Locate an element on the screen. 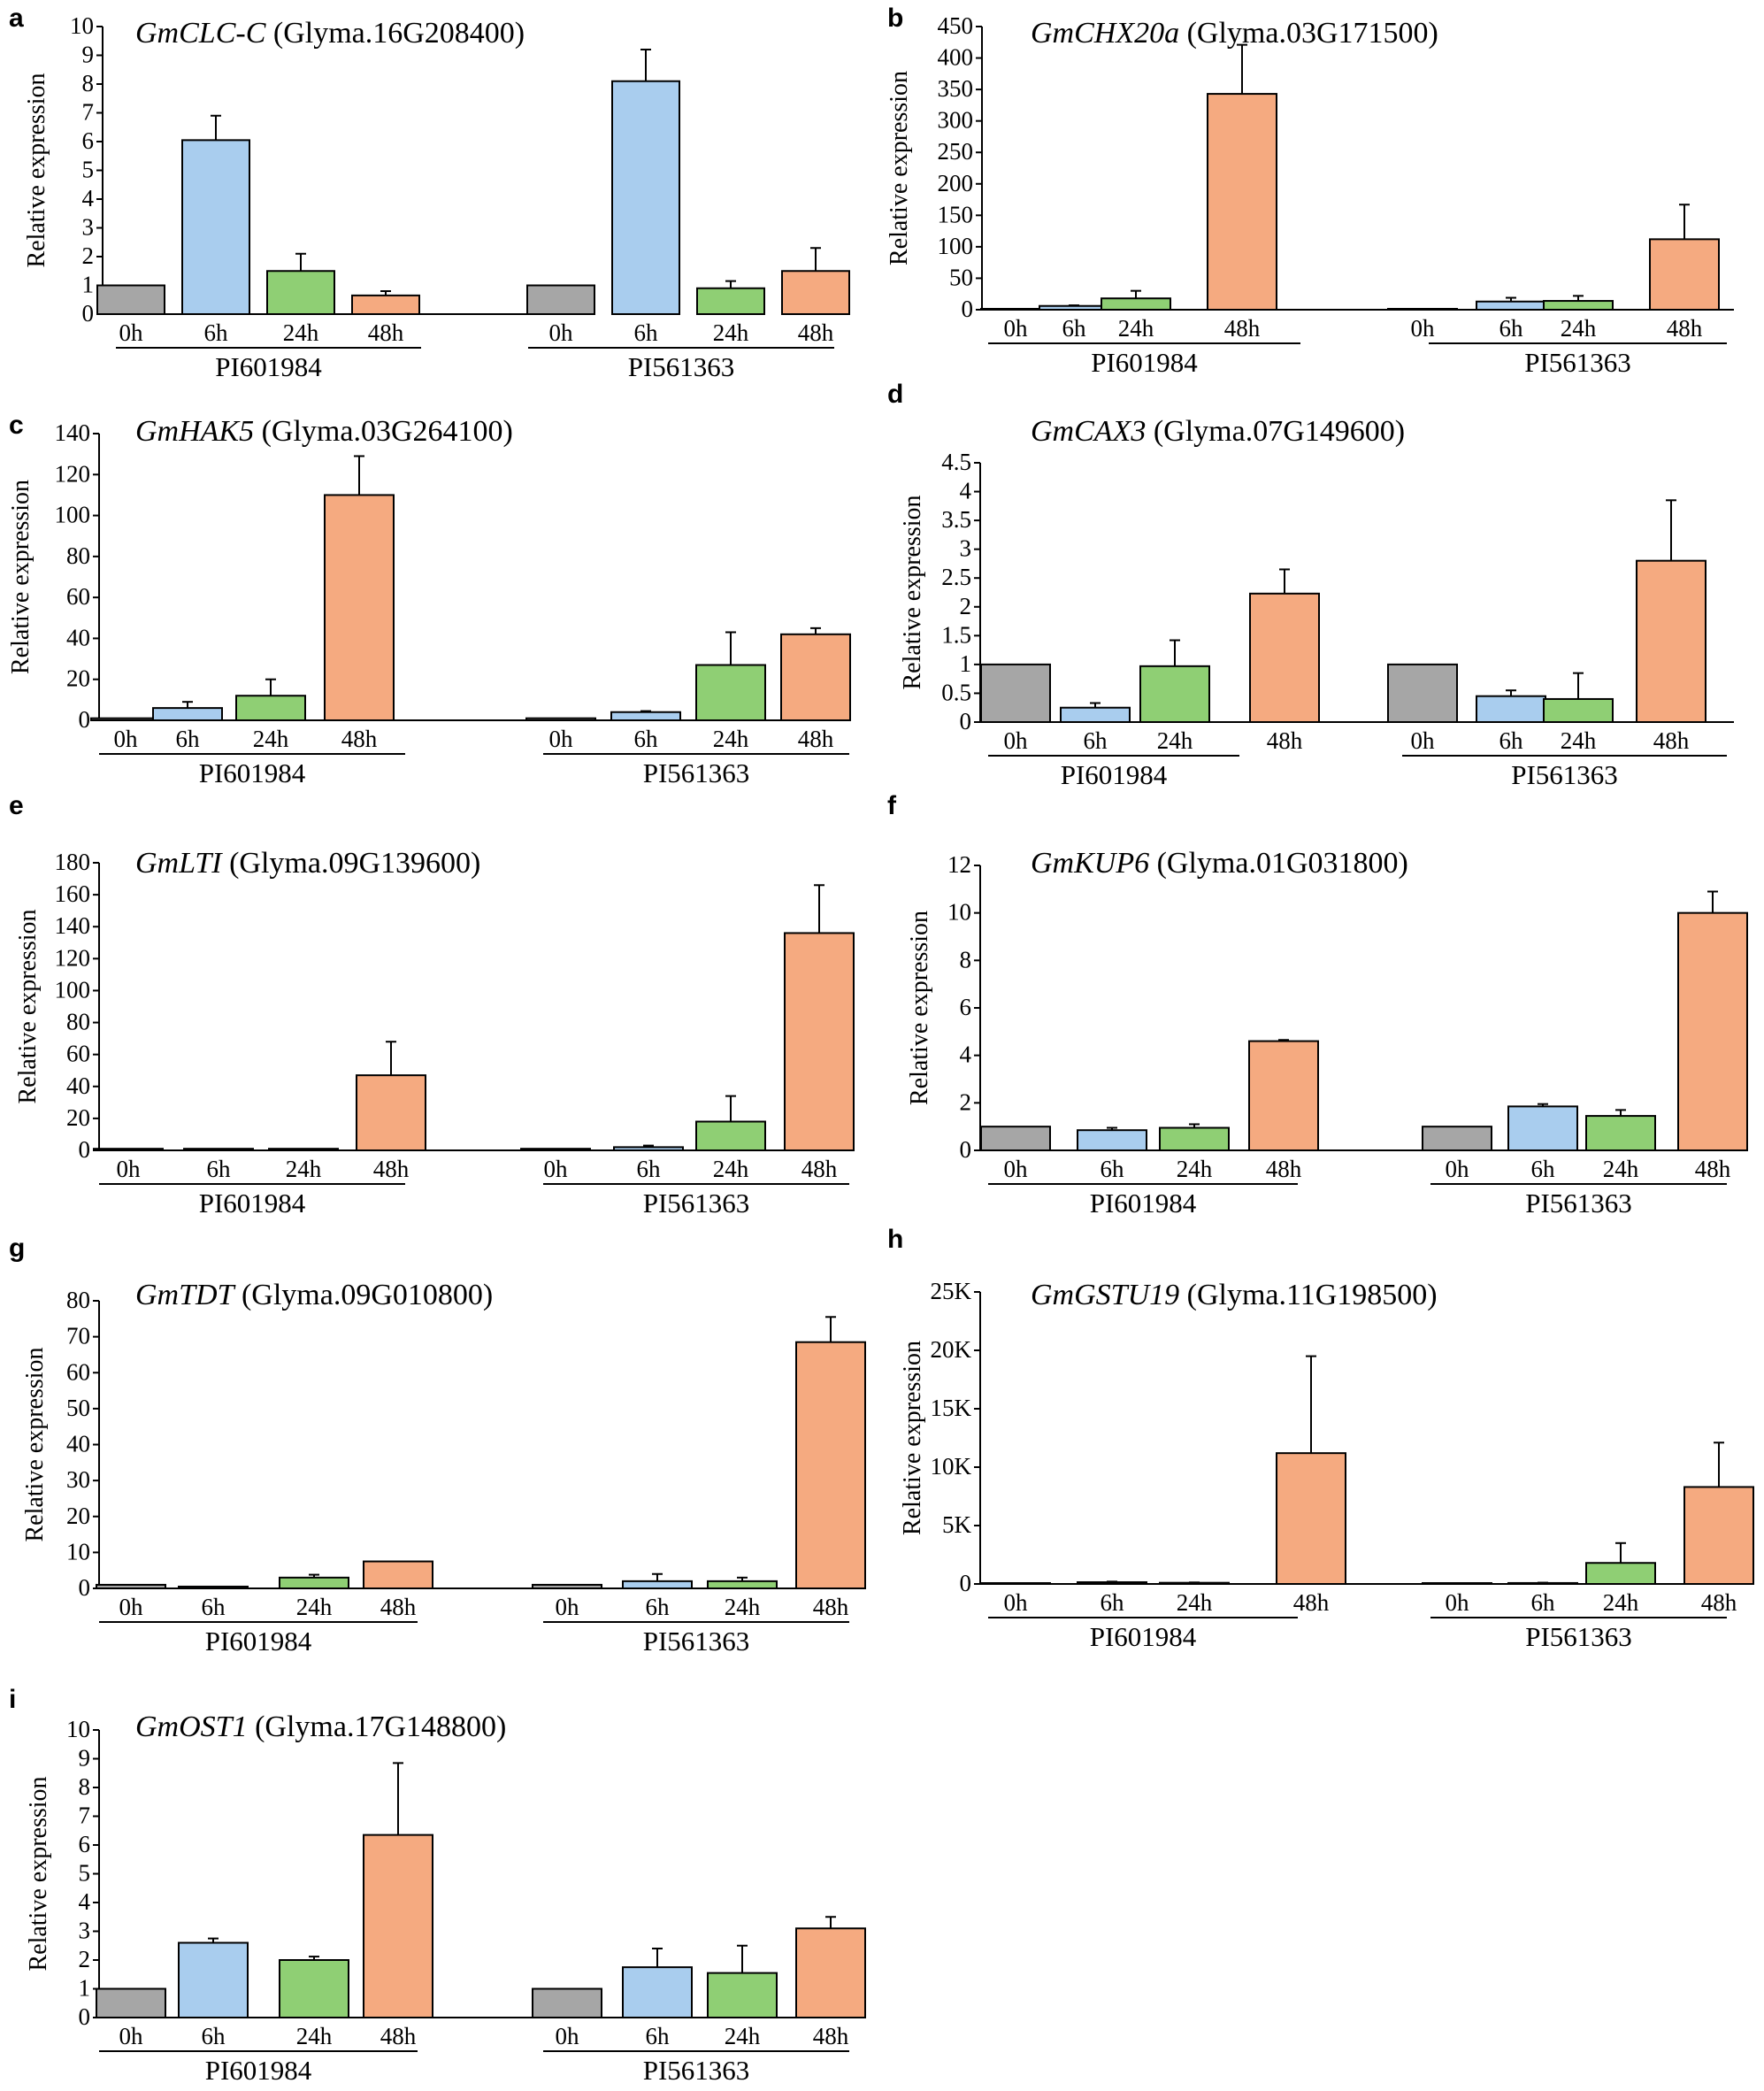 This screenshot has height=2091, width=1764. chart-title: GmCHX20a (Glyma.03G171500) is located at coordinates (1234, 33).